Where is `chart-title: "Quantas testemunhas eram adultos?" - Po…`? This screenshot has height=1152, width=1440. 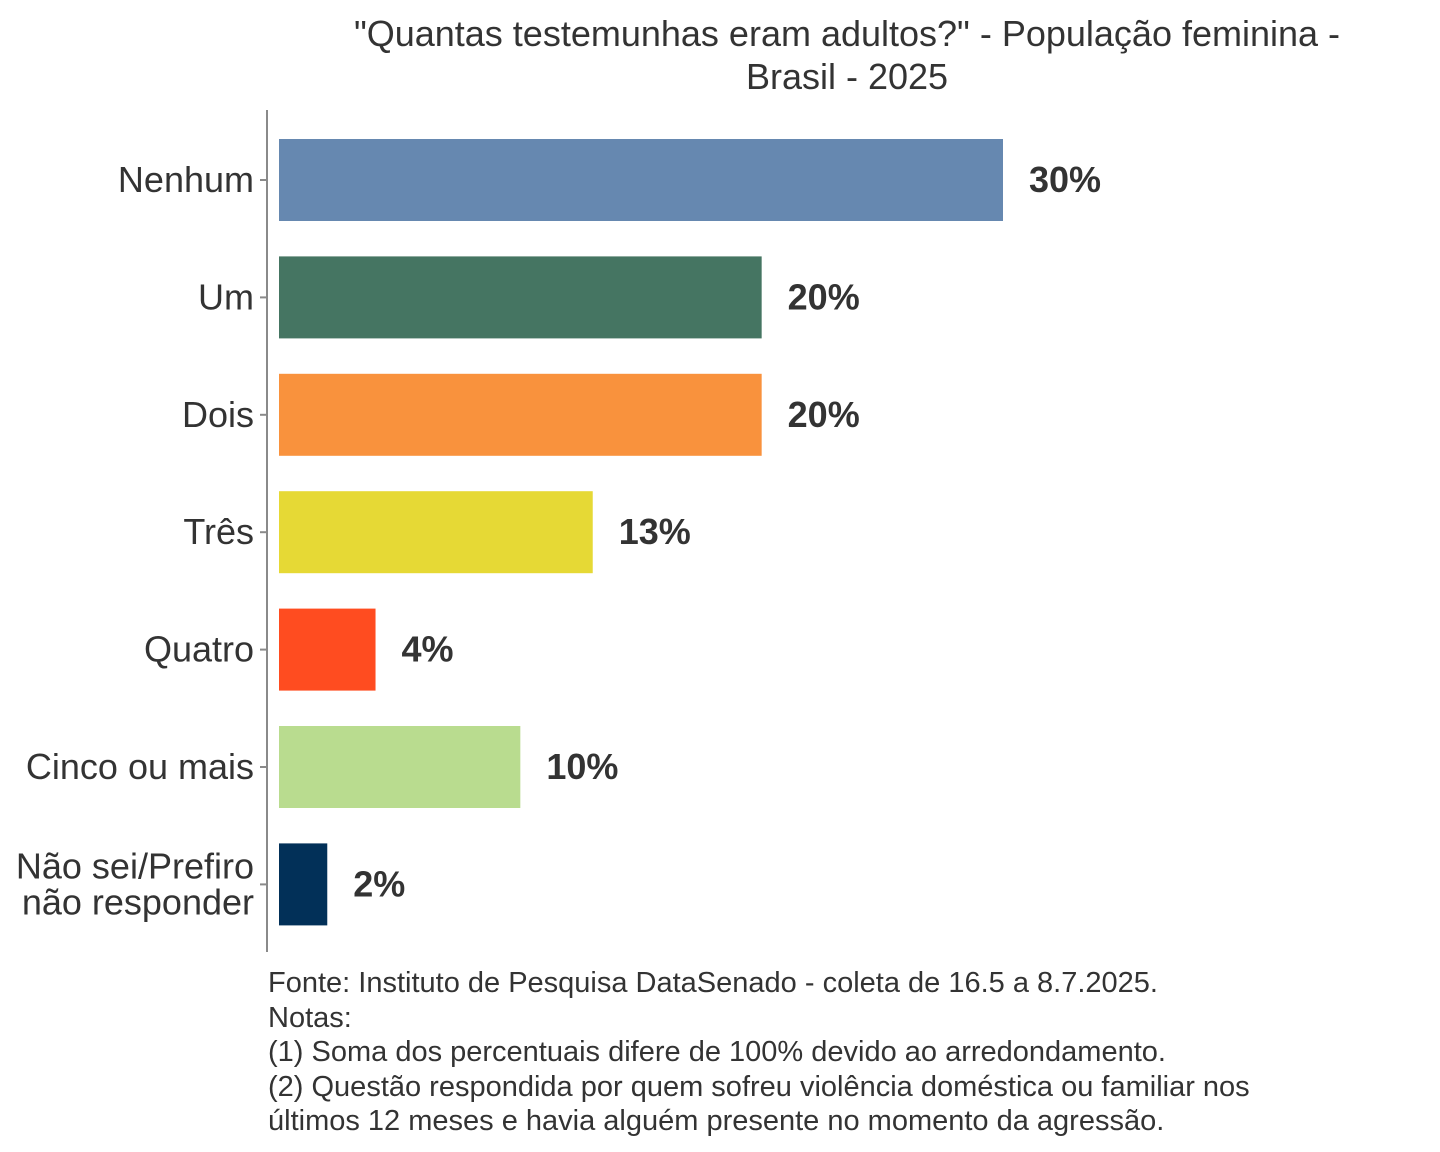
chart-title: "Quantas testemunhas eram adultos?" - Po… is located at coordinates (847, 55).